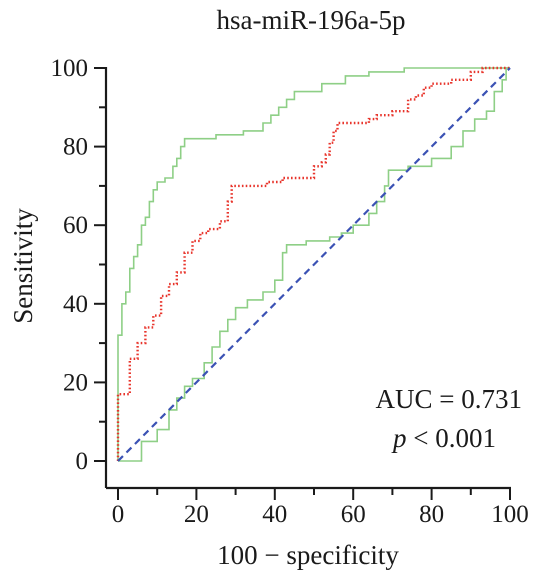  I want to click on y-tick-label: 40, so click(75, 304).